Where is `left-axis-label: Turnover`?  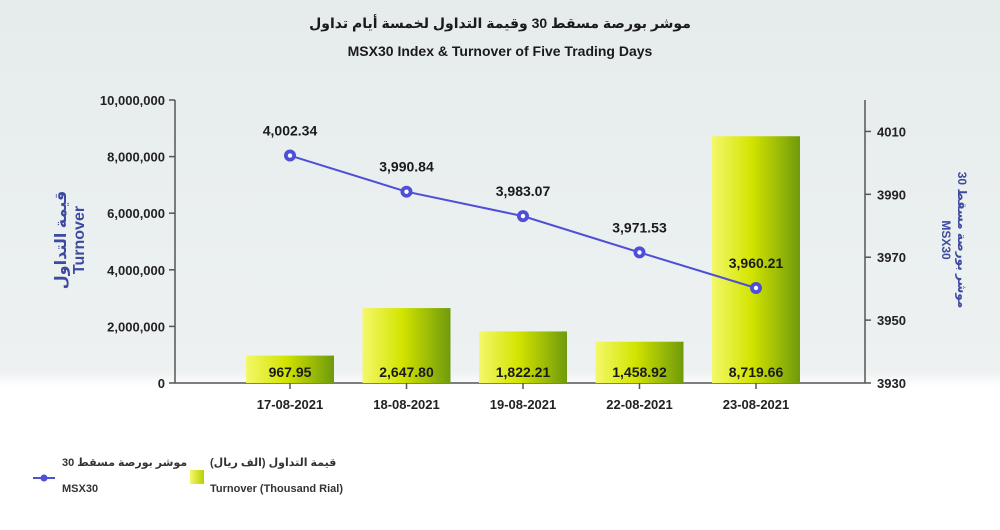 left-axis-label: Turnover is located at coordinates (79, 240).